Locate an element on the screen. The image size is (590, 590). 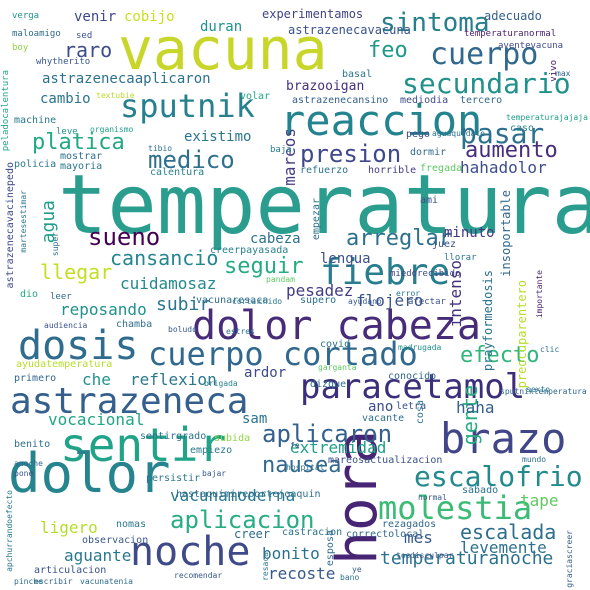
word-duran: duran is located at coordinates (221, 27).